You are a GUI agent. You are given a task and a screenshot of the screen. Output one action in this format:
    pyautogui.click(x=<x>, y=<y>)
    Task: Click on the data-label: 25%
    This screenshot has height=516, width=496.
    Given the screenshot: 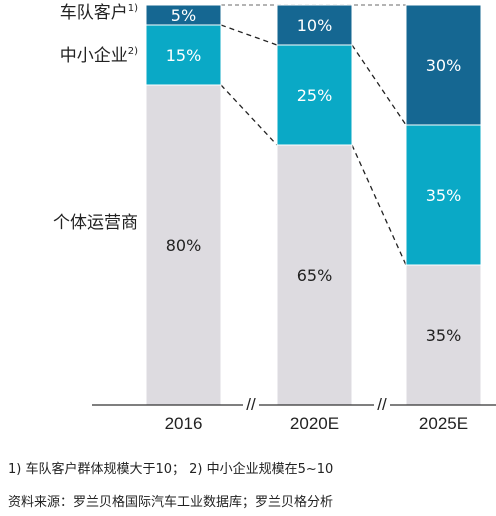 What is the action you would take?
    pyautogui.click(x=315, y=95)
    